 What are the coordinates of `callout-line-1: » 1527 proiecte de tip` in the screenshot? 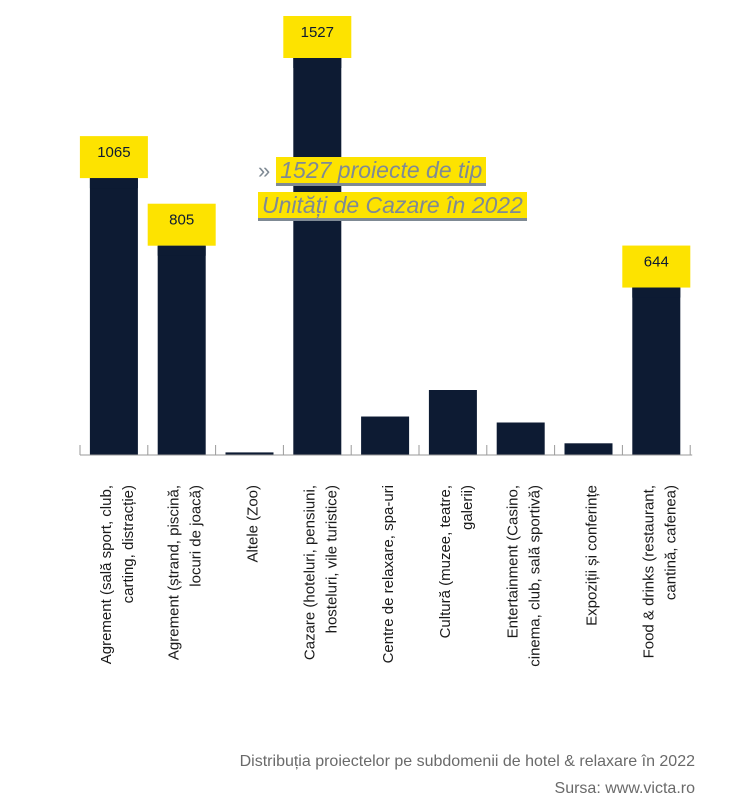 It's located at (392, 170).